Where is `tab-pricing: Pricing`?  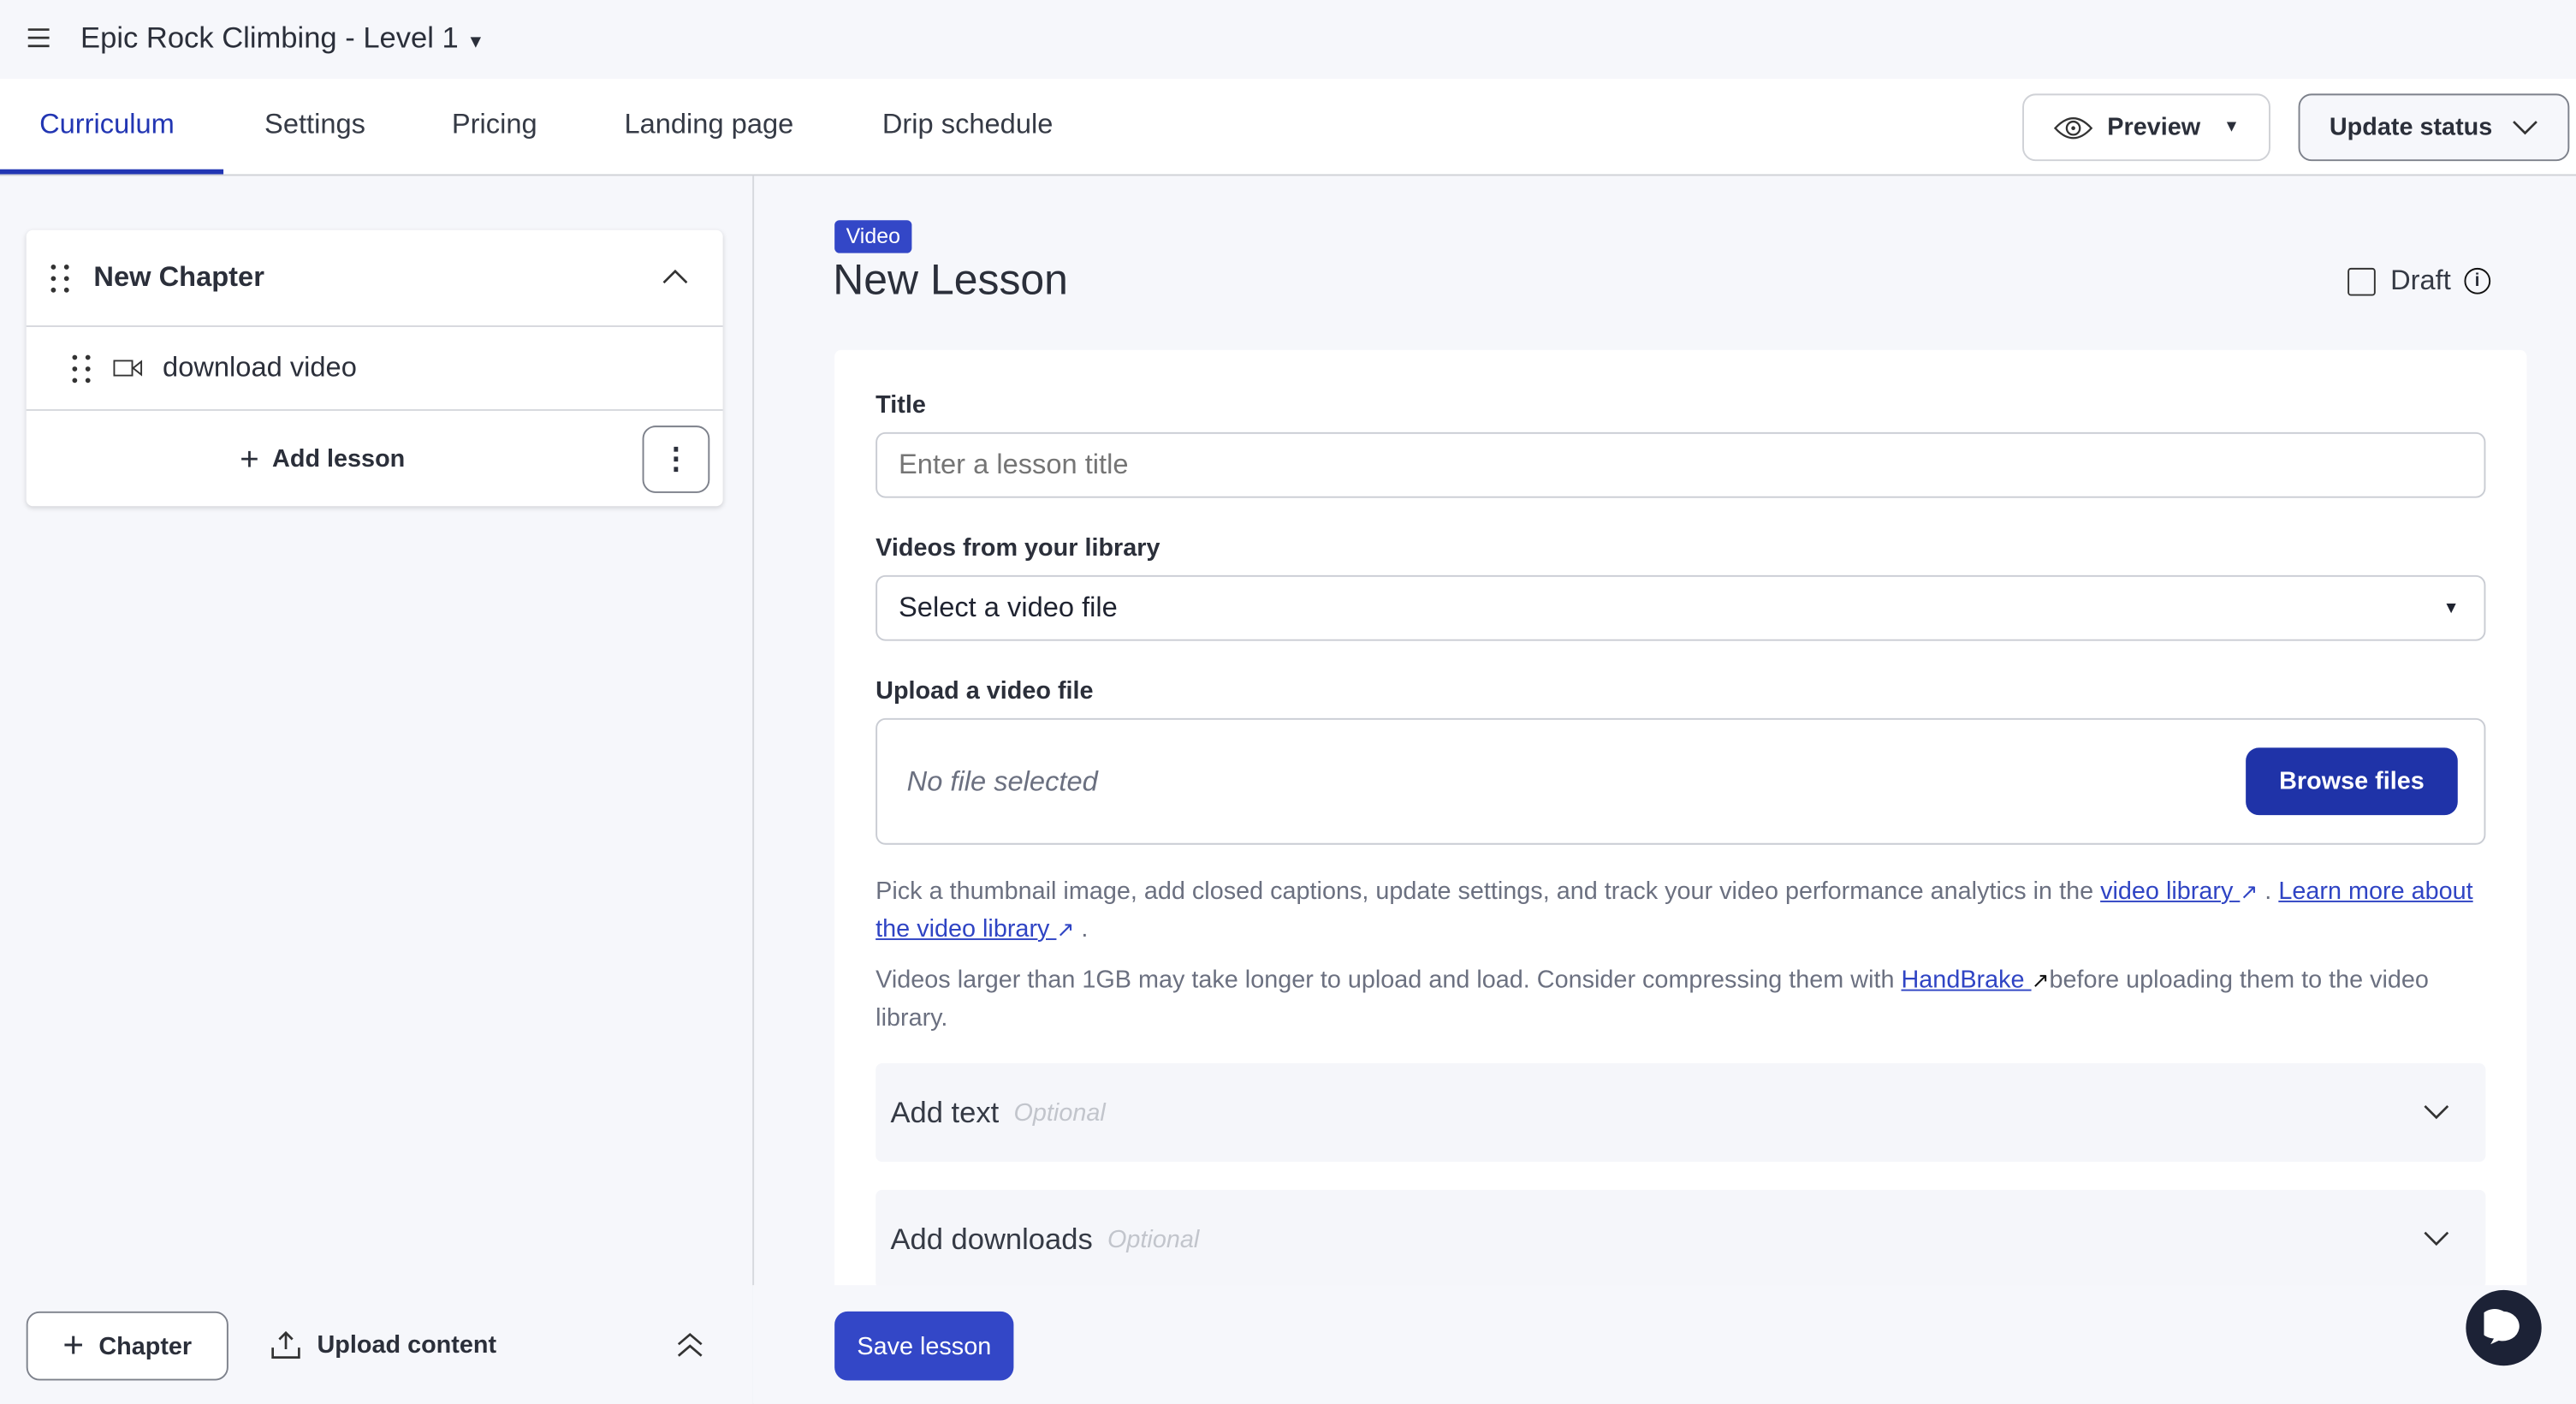
tab-pricing: Pricing is located at coordinates (494, 124).